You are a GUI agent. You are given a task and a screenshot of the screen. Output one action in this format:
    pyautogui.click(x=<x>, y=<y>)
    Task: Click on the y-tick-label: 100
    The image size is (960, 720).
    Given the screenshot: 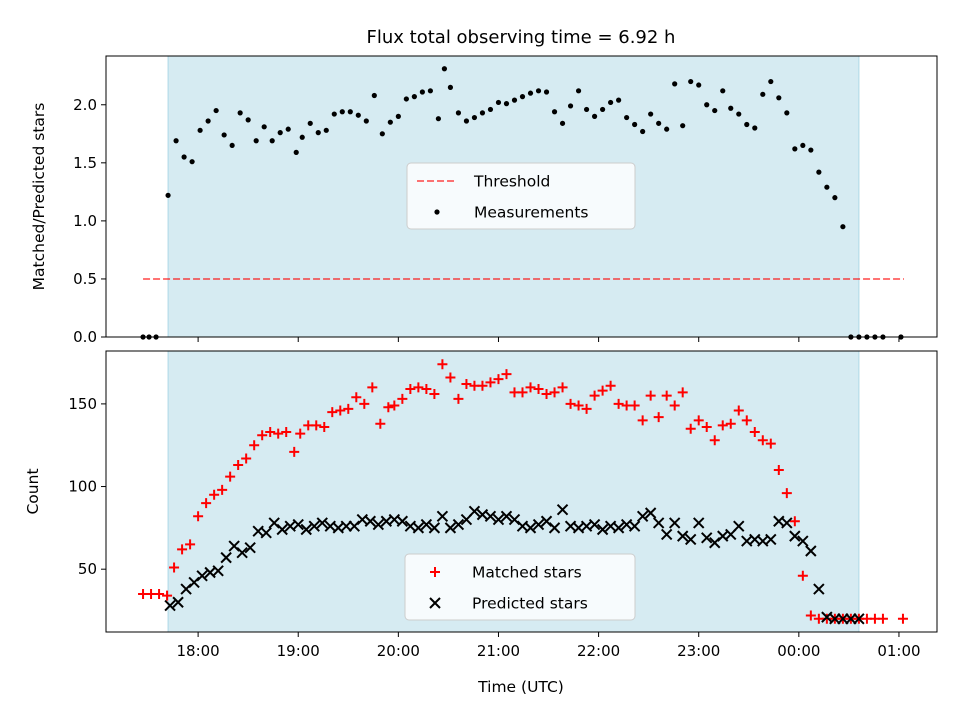 What is the action you would take?
    pyautogui.click(x=82, y=487)
    